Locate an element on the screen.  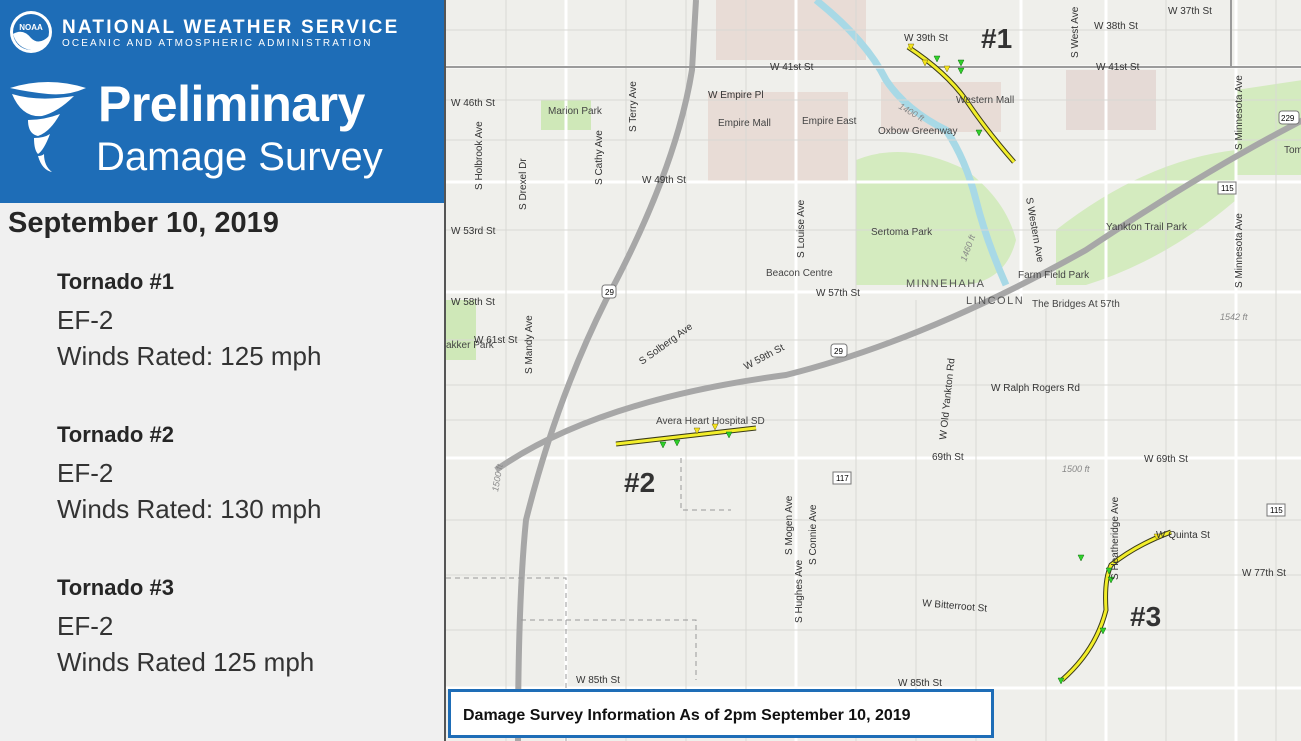
tornado-2-track is located at coordinates (686, 436).